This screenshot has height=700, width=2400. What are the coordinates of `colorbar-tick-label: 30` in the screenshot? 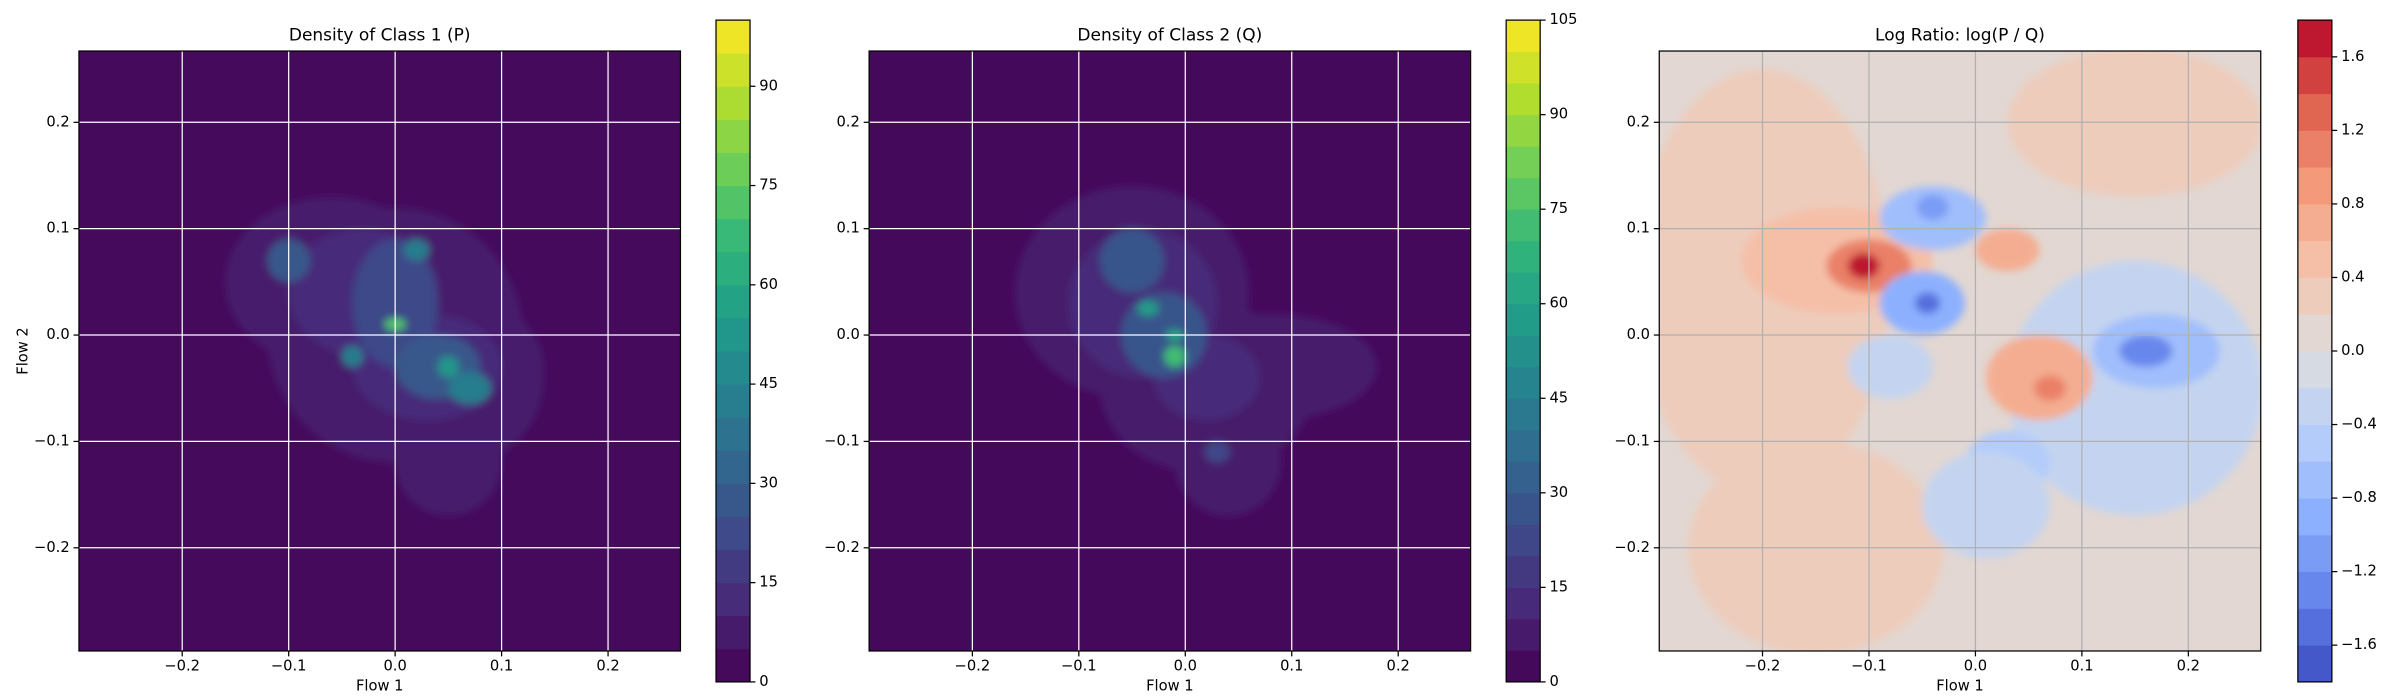 It's located at (768, 482).